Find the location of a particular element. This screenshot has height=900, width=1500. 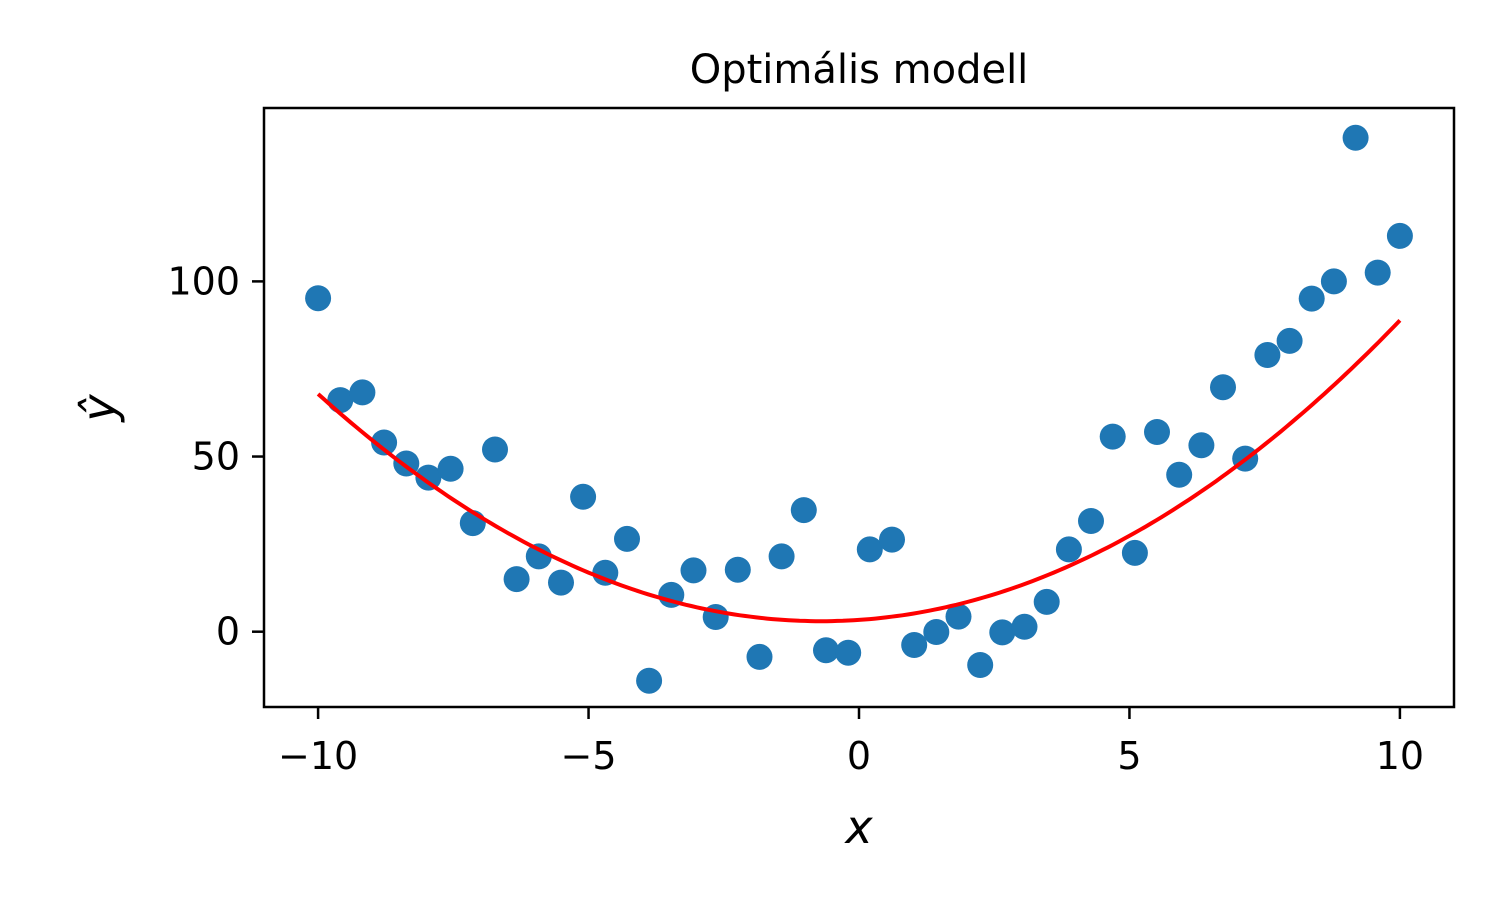

x-tick-label: −10 is located at coordinates (318, 756).